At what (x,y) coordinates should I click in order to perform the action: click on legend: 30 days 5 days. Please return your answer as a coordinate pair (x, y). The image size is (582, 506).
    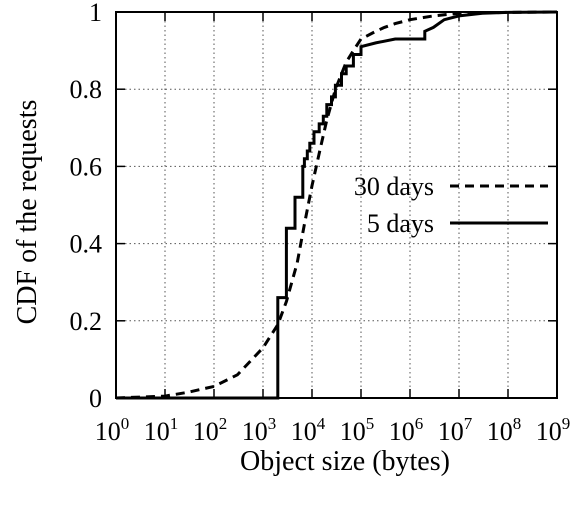
    Looking at the image, I should click on (451, 205).